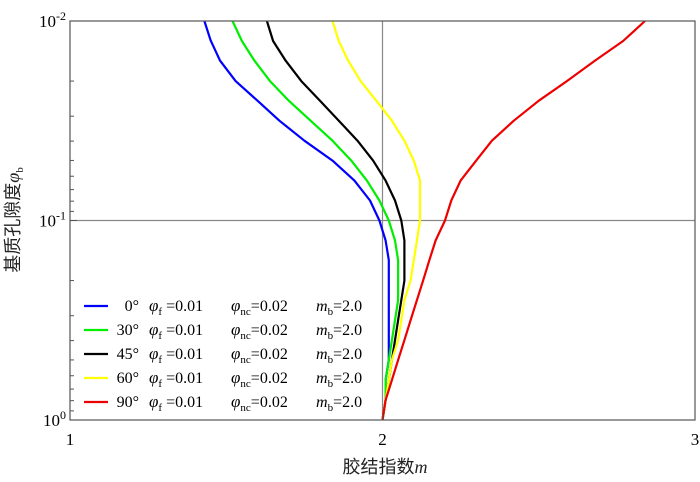 The height and width of the screenshot is (482, 700). What do you see at coordinates (176, 379) in the screenshot?
I see `legend-phi-f-3: φf =0.01` at bounding box center [176, 379].